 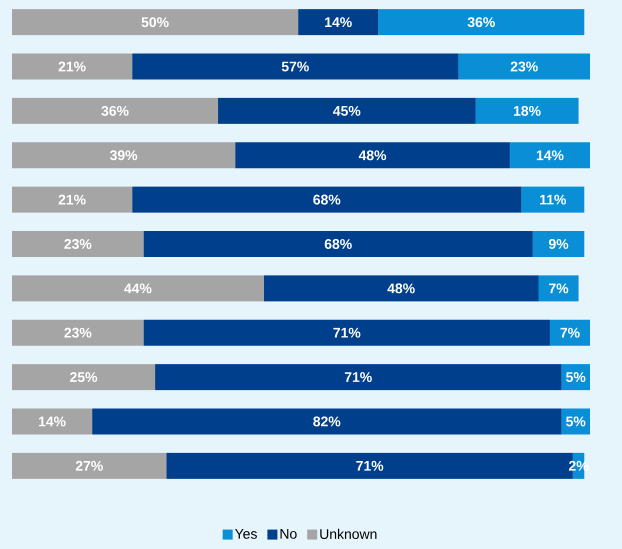 What do you see at coordinates (348, 534) in the screenshot?
I see `legend-label: Unknown` at bounding box center [348, 534].